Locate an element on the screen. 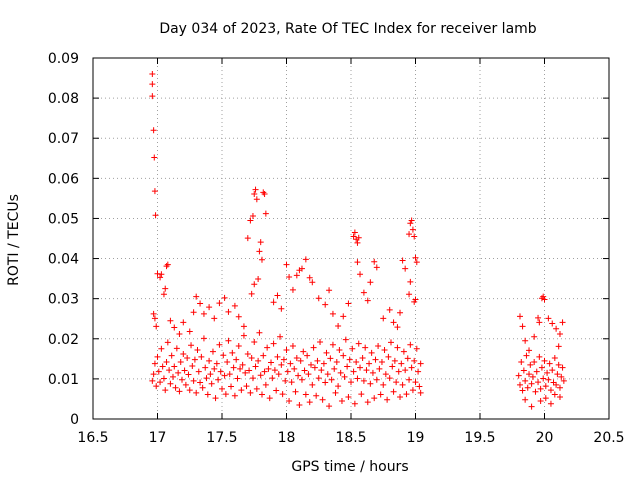  y-tick-label: 0.08 is located at coordinates (63, 99).